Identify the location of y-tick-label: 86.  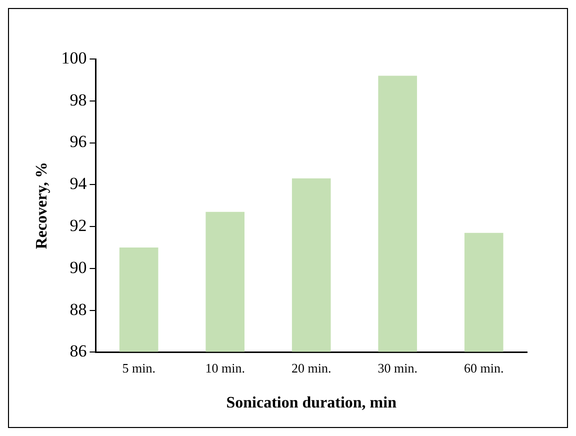
(78, 351).